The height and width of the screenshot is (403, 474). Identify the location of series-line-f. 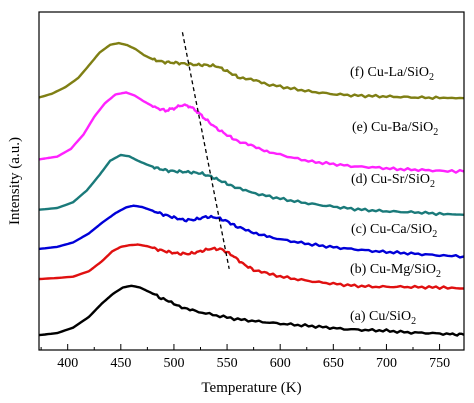
(251, 71).